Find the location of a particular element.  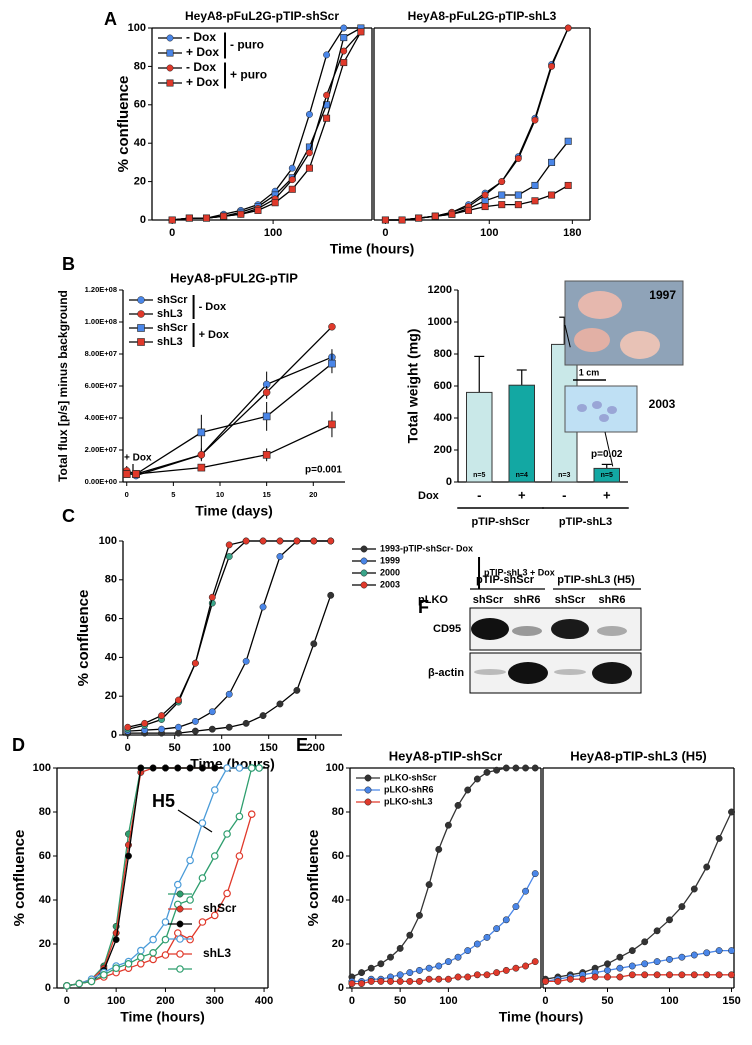

x-tick-label: 15 is located at coordinates (266, 494).